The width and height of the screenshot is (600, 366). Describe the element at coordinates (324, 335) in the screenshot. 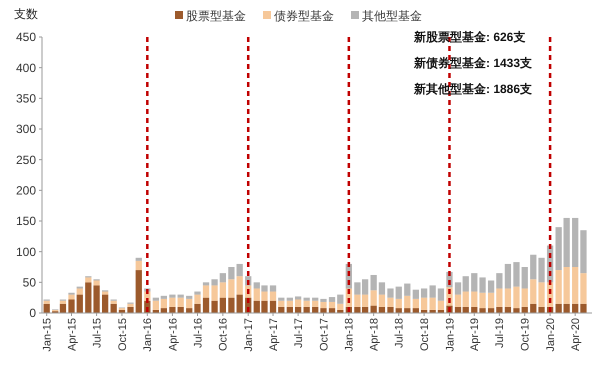

I see `x-tick-label: Oct-17` at that location.